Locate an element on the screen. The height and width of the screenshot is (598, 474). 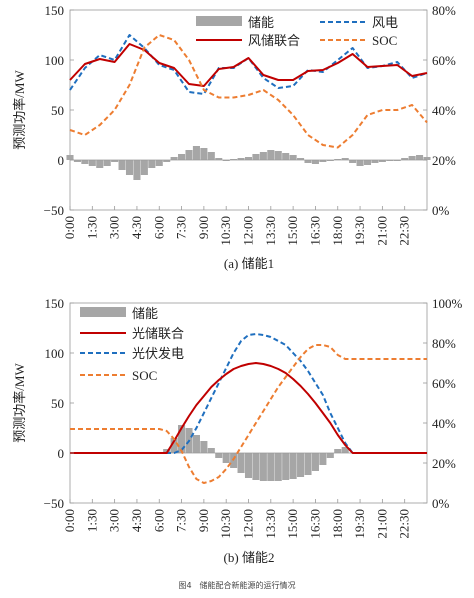
storage-bars-a is located at coordinates (248, 163).